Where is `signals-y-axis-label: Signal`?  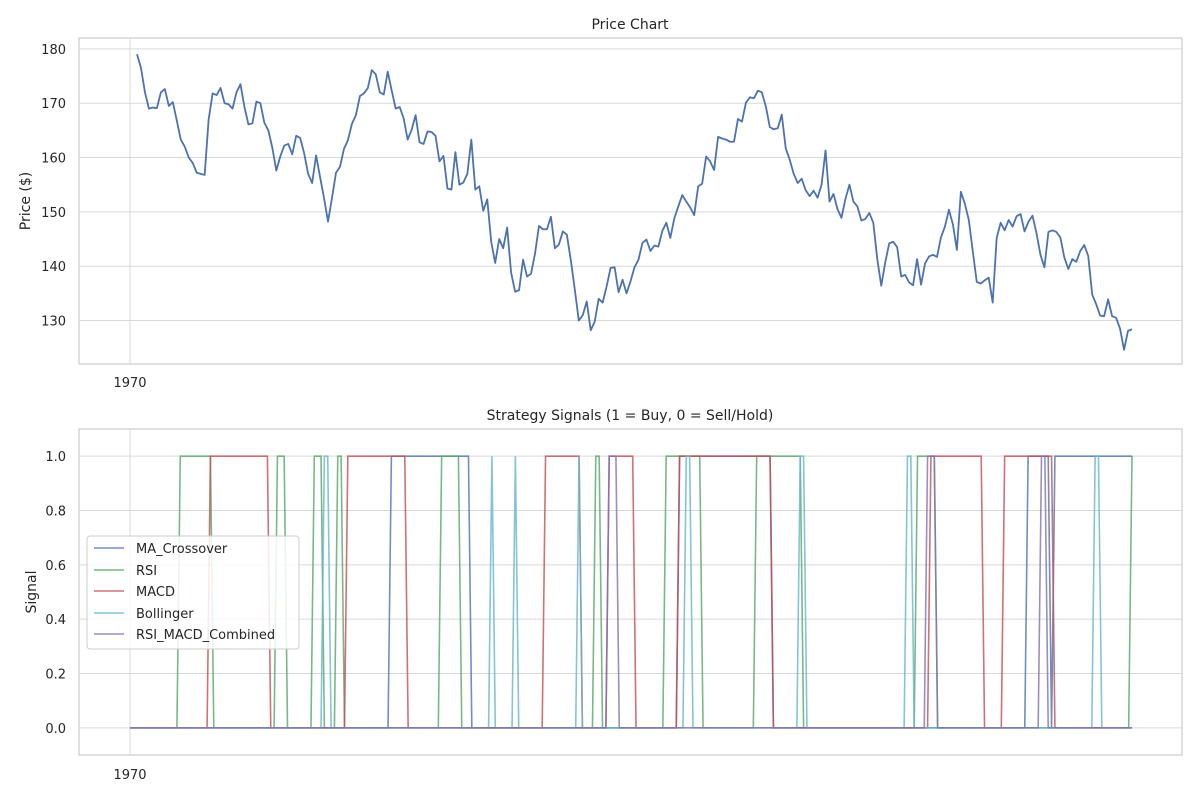
signals-y-axis-label: Signal is located at coordinates (32, 591).